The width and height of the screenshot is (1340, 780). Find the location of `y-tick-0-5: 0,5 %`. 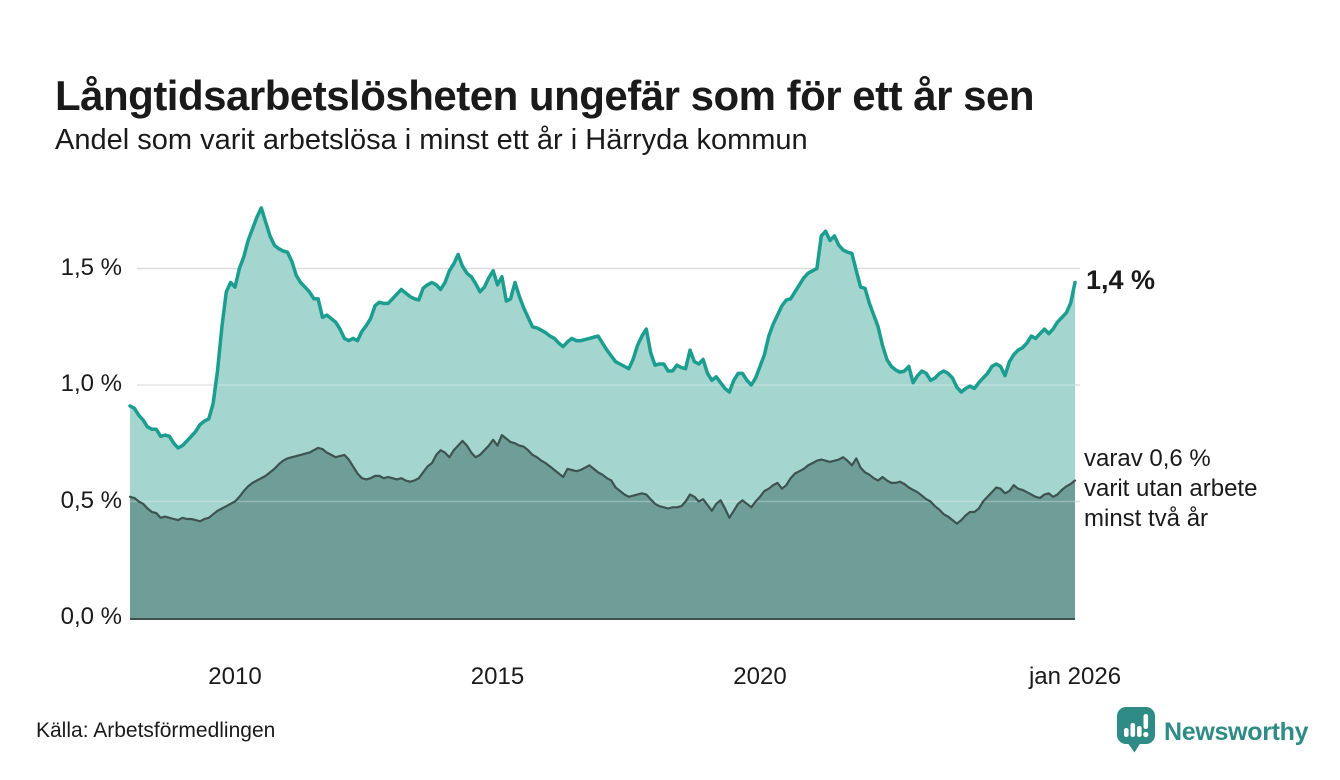

y-tick-0-5: 0,5 % is located at coordinates (91, 500).